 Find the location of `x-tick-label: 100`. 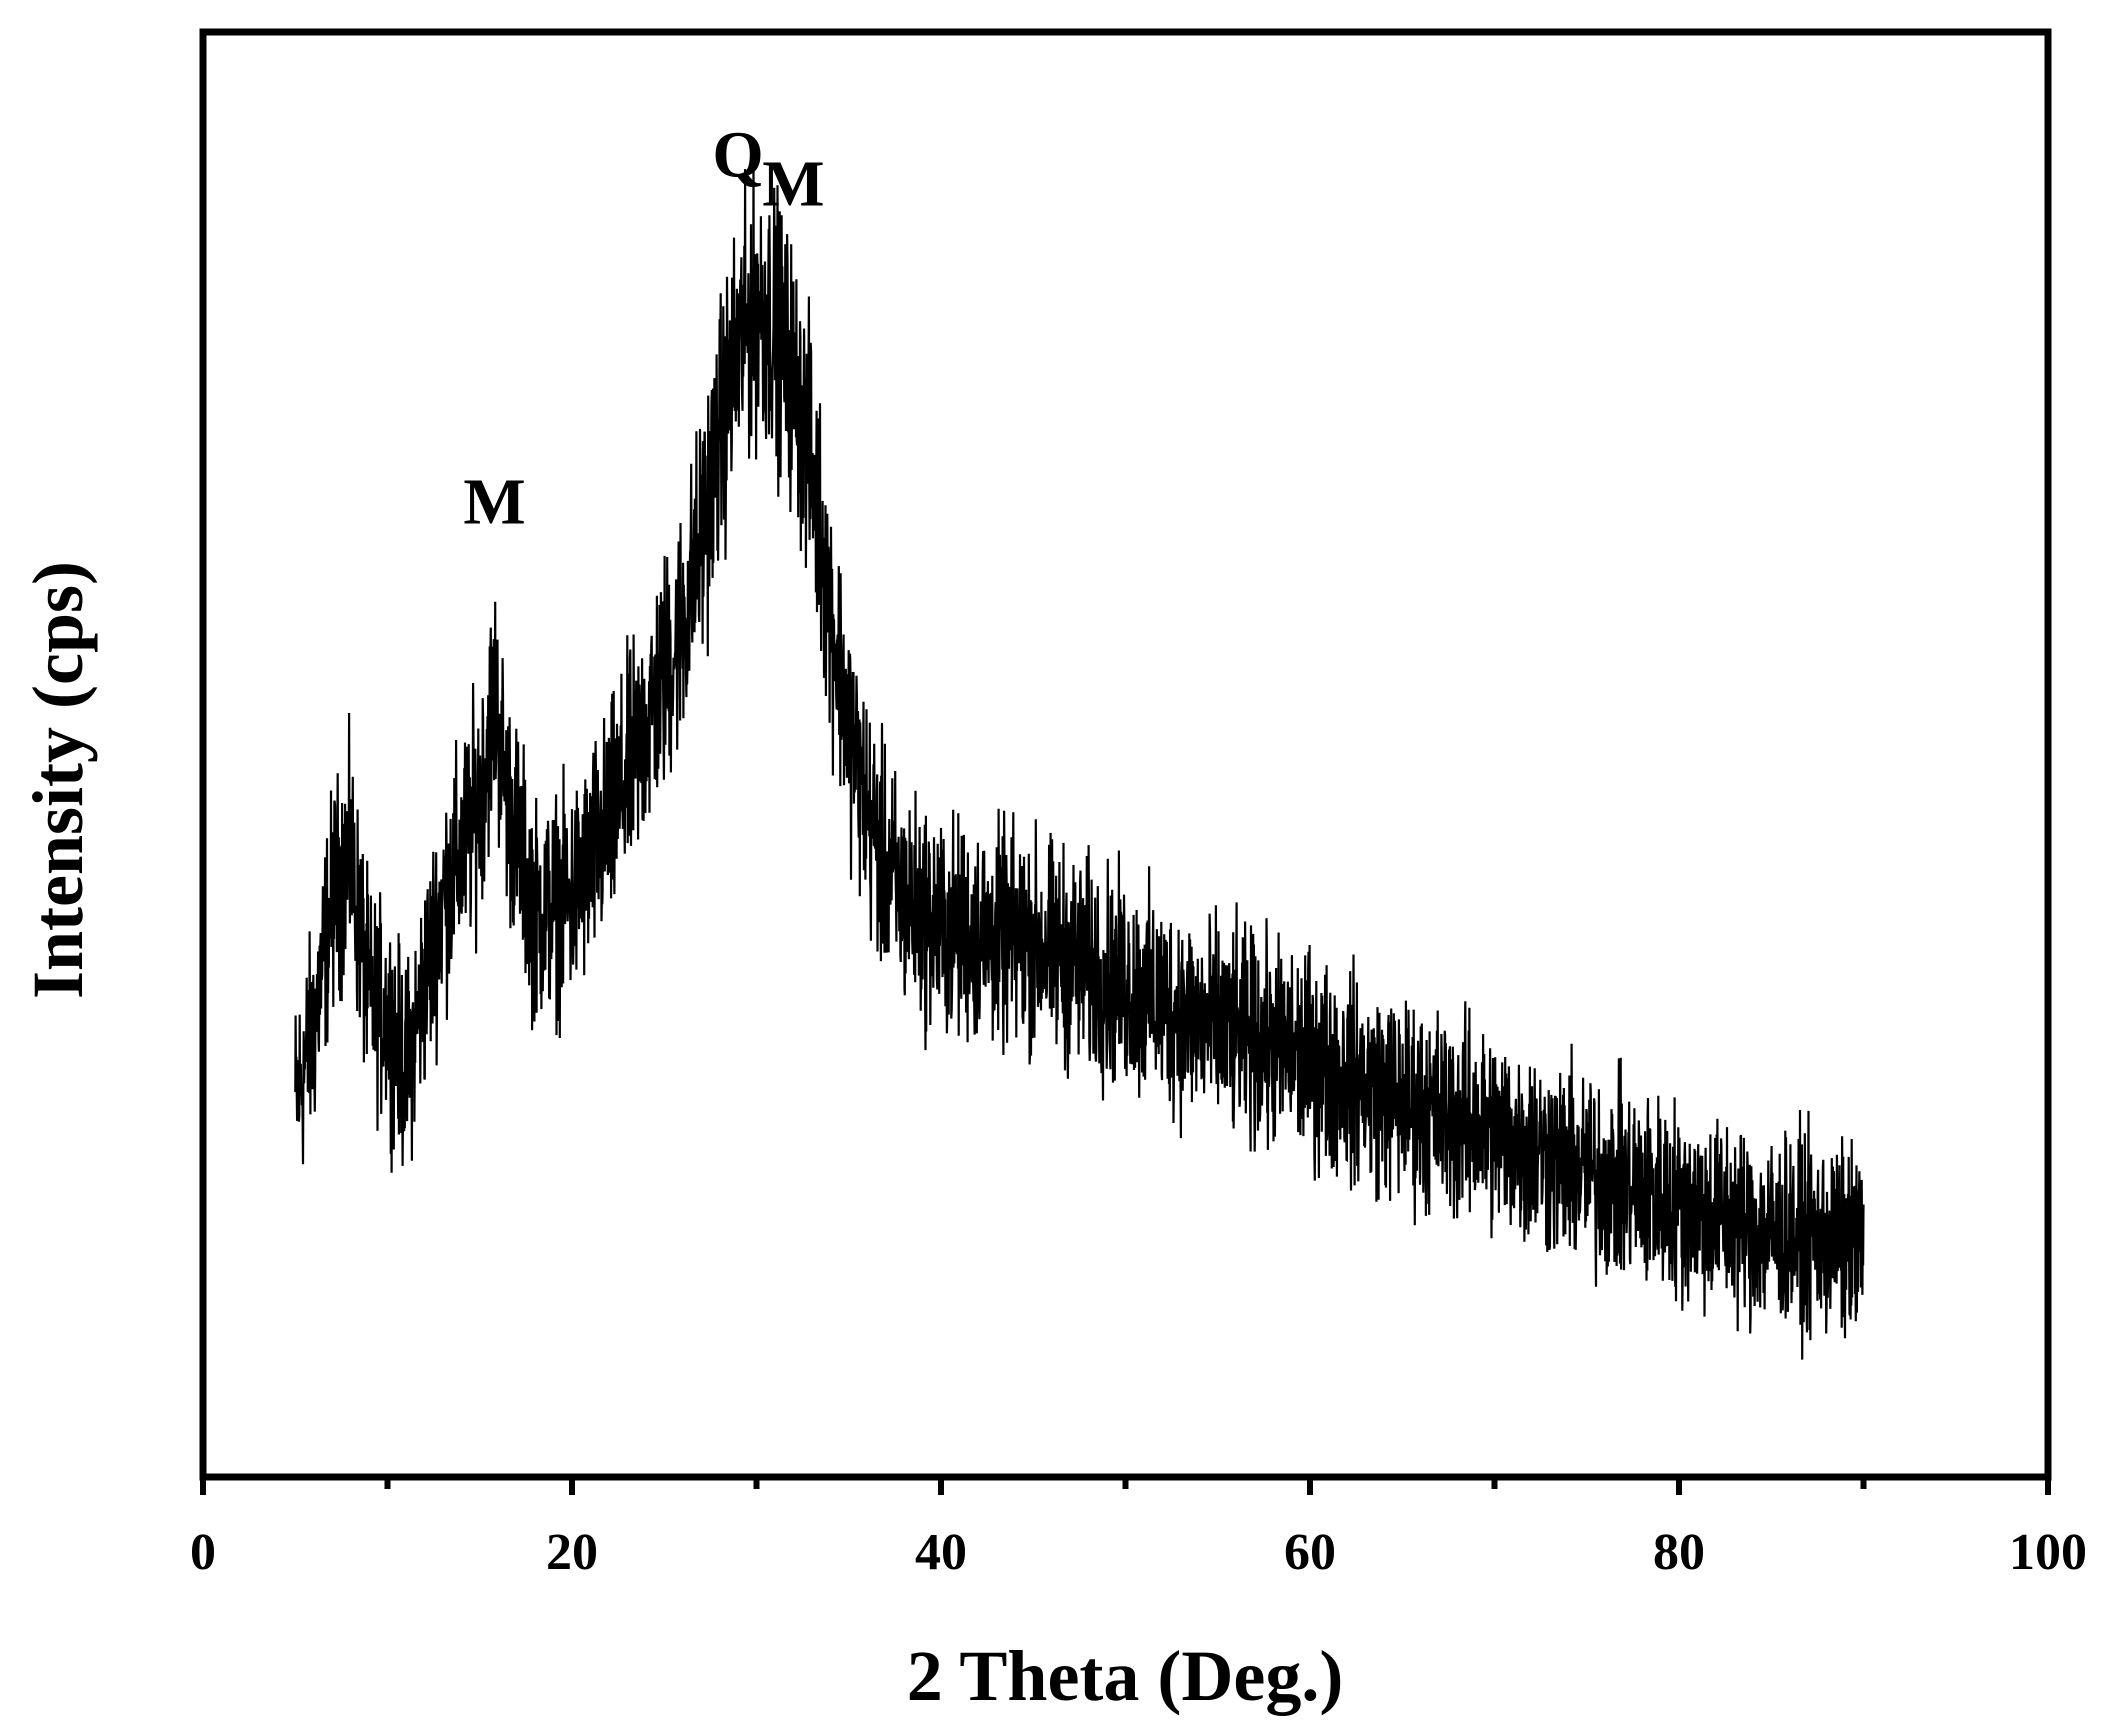

x-tick-label: 100 is located at coordinates (2048, 1552).